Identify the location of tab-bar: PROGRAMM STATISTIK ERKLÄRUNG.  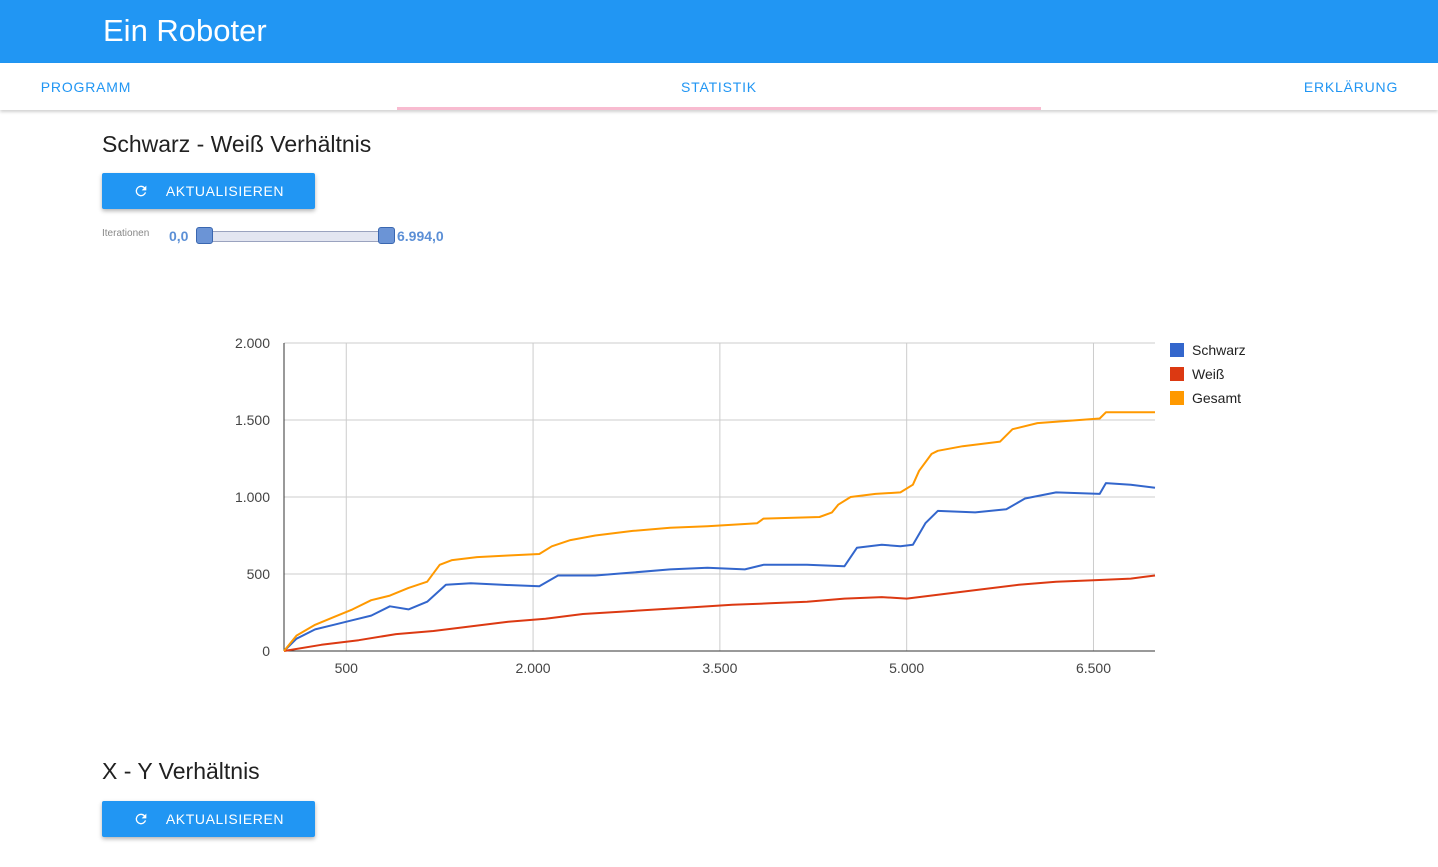
(719, 86).